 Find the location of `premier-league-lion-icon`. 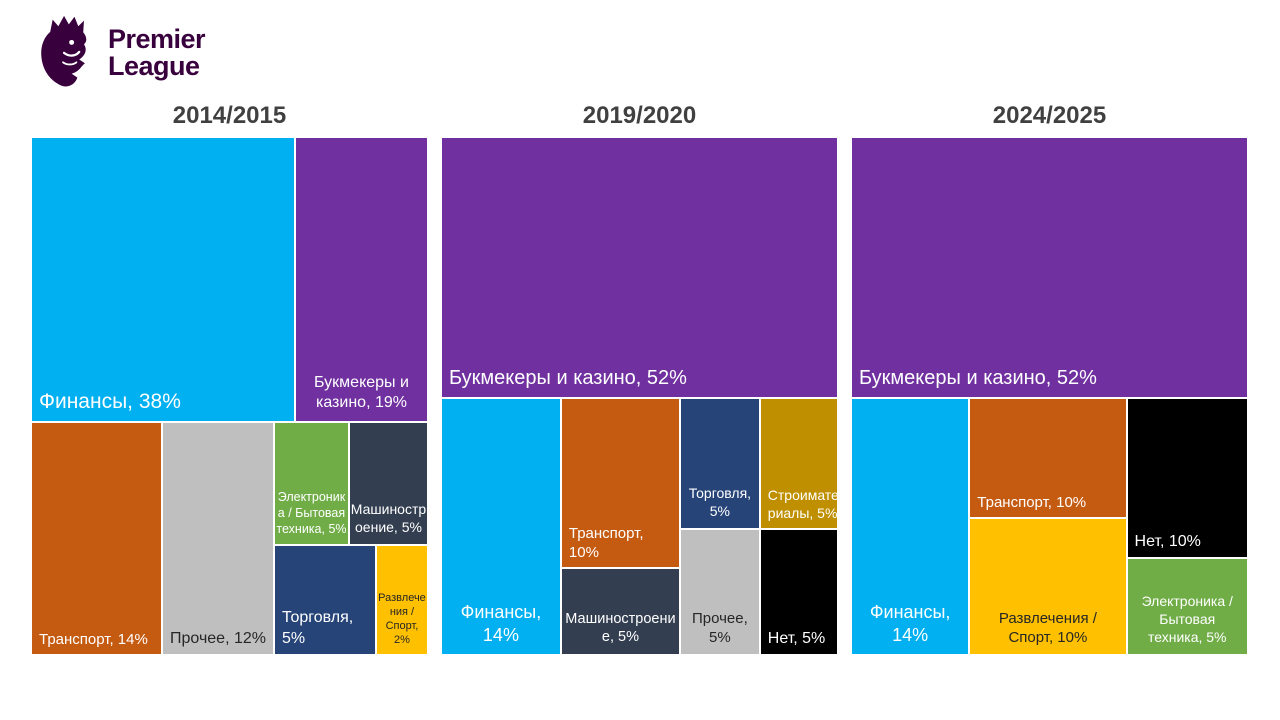

premier-league-lion-icon is located at coordinates (65, 52).